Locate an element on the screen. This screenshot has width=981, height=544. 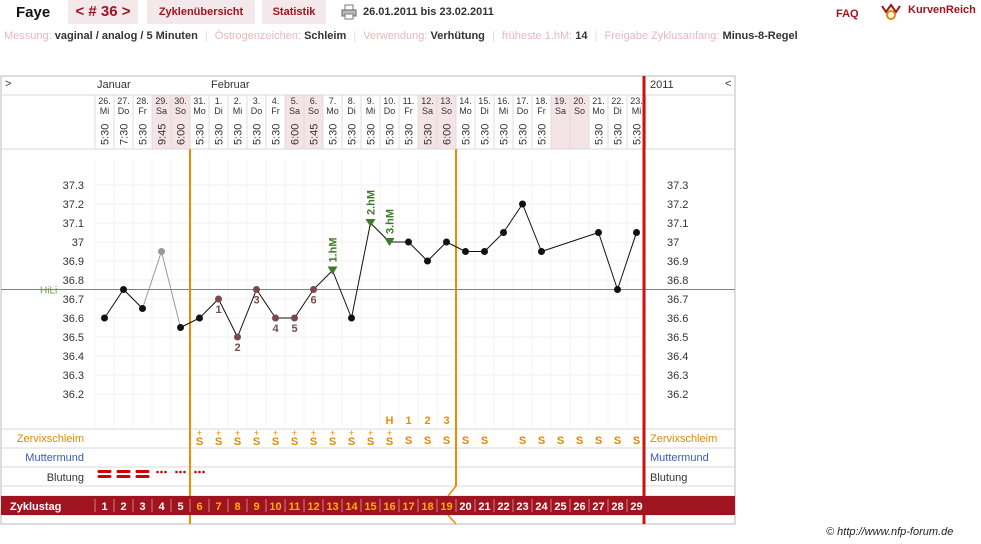
y-tick-left: 37 is located at coordinates (78, 243).